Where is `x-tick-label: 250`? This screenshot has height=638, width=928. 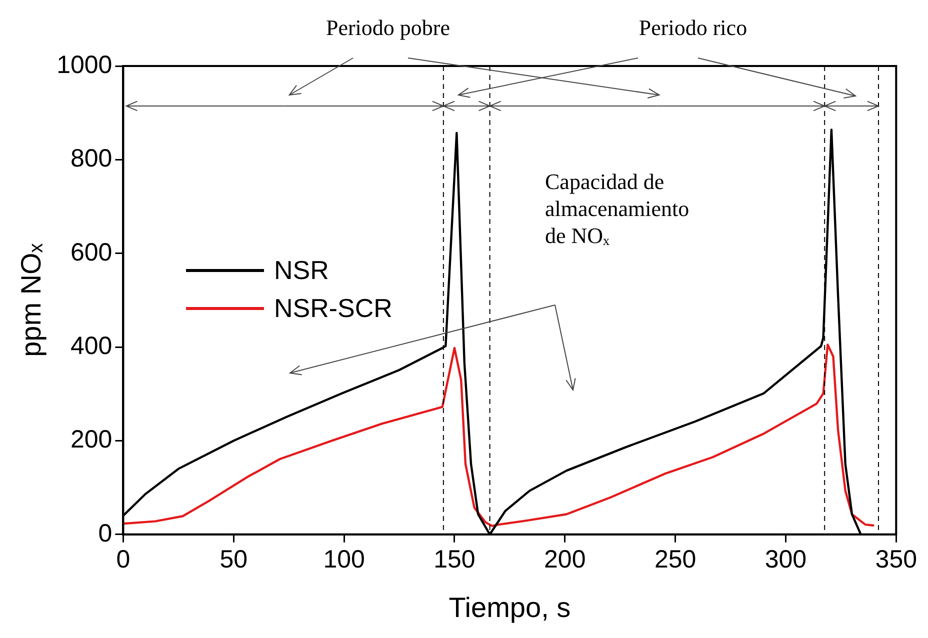 x-tick-label: 250 is located at coordinates (675, 559).